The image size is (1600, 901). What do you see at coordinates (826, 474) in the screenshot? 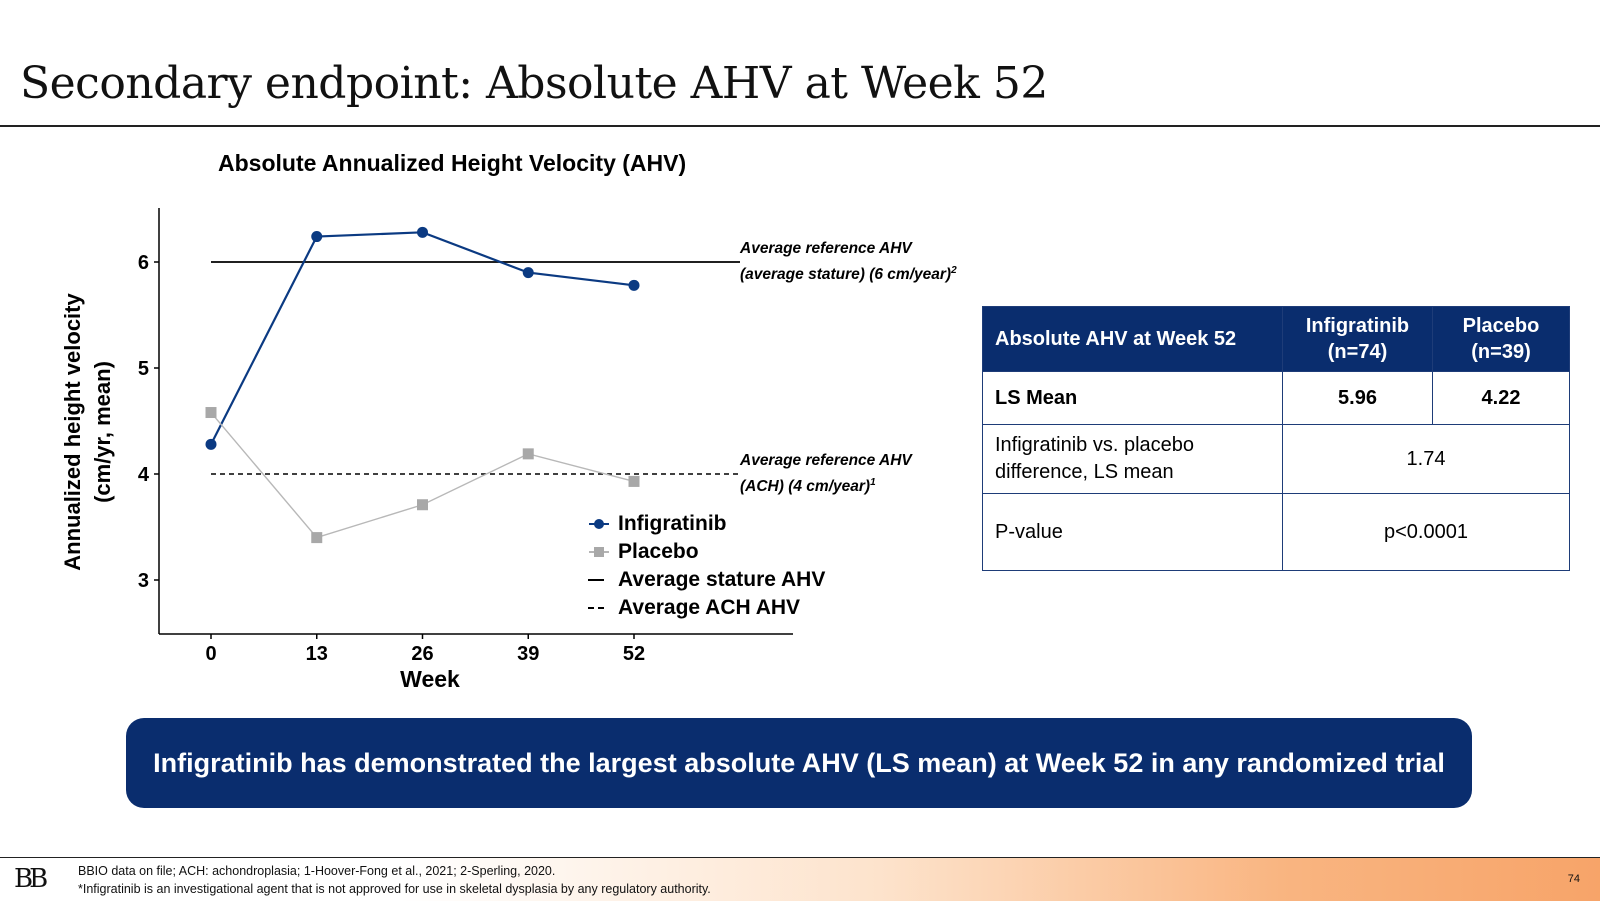
I see `reference-label-ach: Average reference AHV (ACH) (4 cm/year)1` at bounding box center [826, 474].